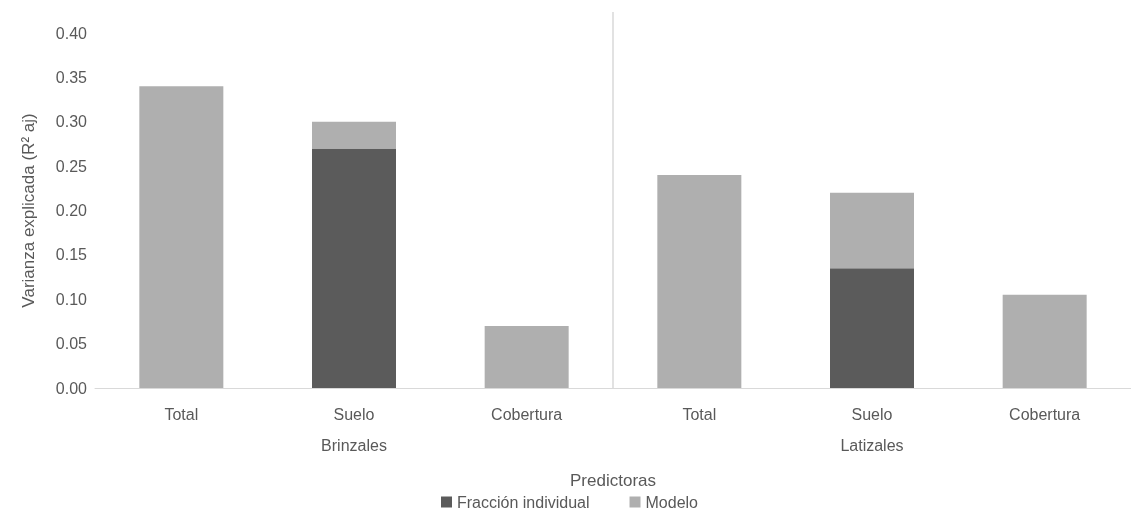  What do you see at coordinates (672, 502) in the screenshot?
I see `legend-label: Modelo` at bounding box center [672, 502].